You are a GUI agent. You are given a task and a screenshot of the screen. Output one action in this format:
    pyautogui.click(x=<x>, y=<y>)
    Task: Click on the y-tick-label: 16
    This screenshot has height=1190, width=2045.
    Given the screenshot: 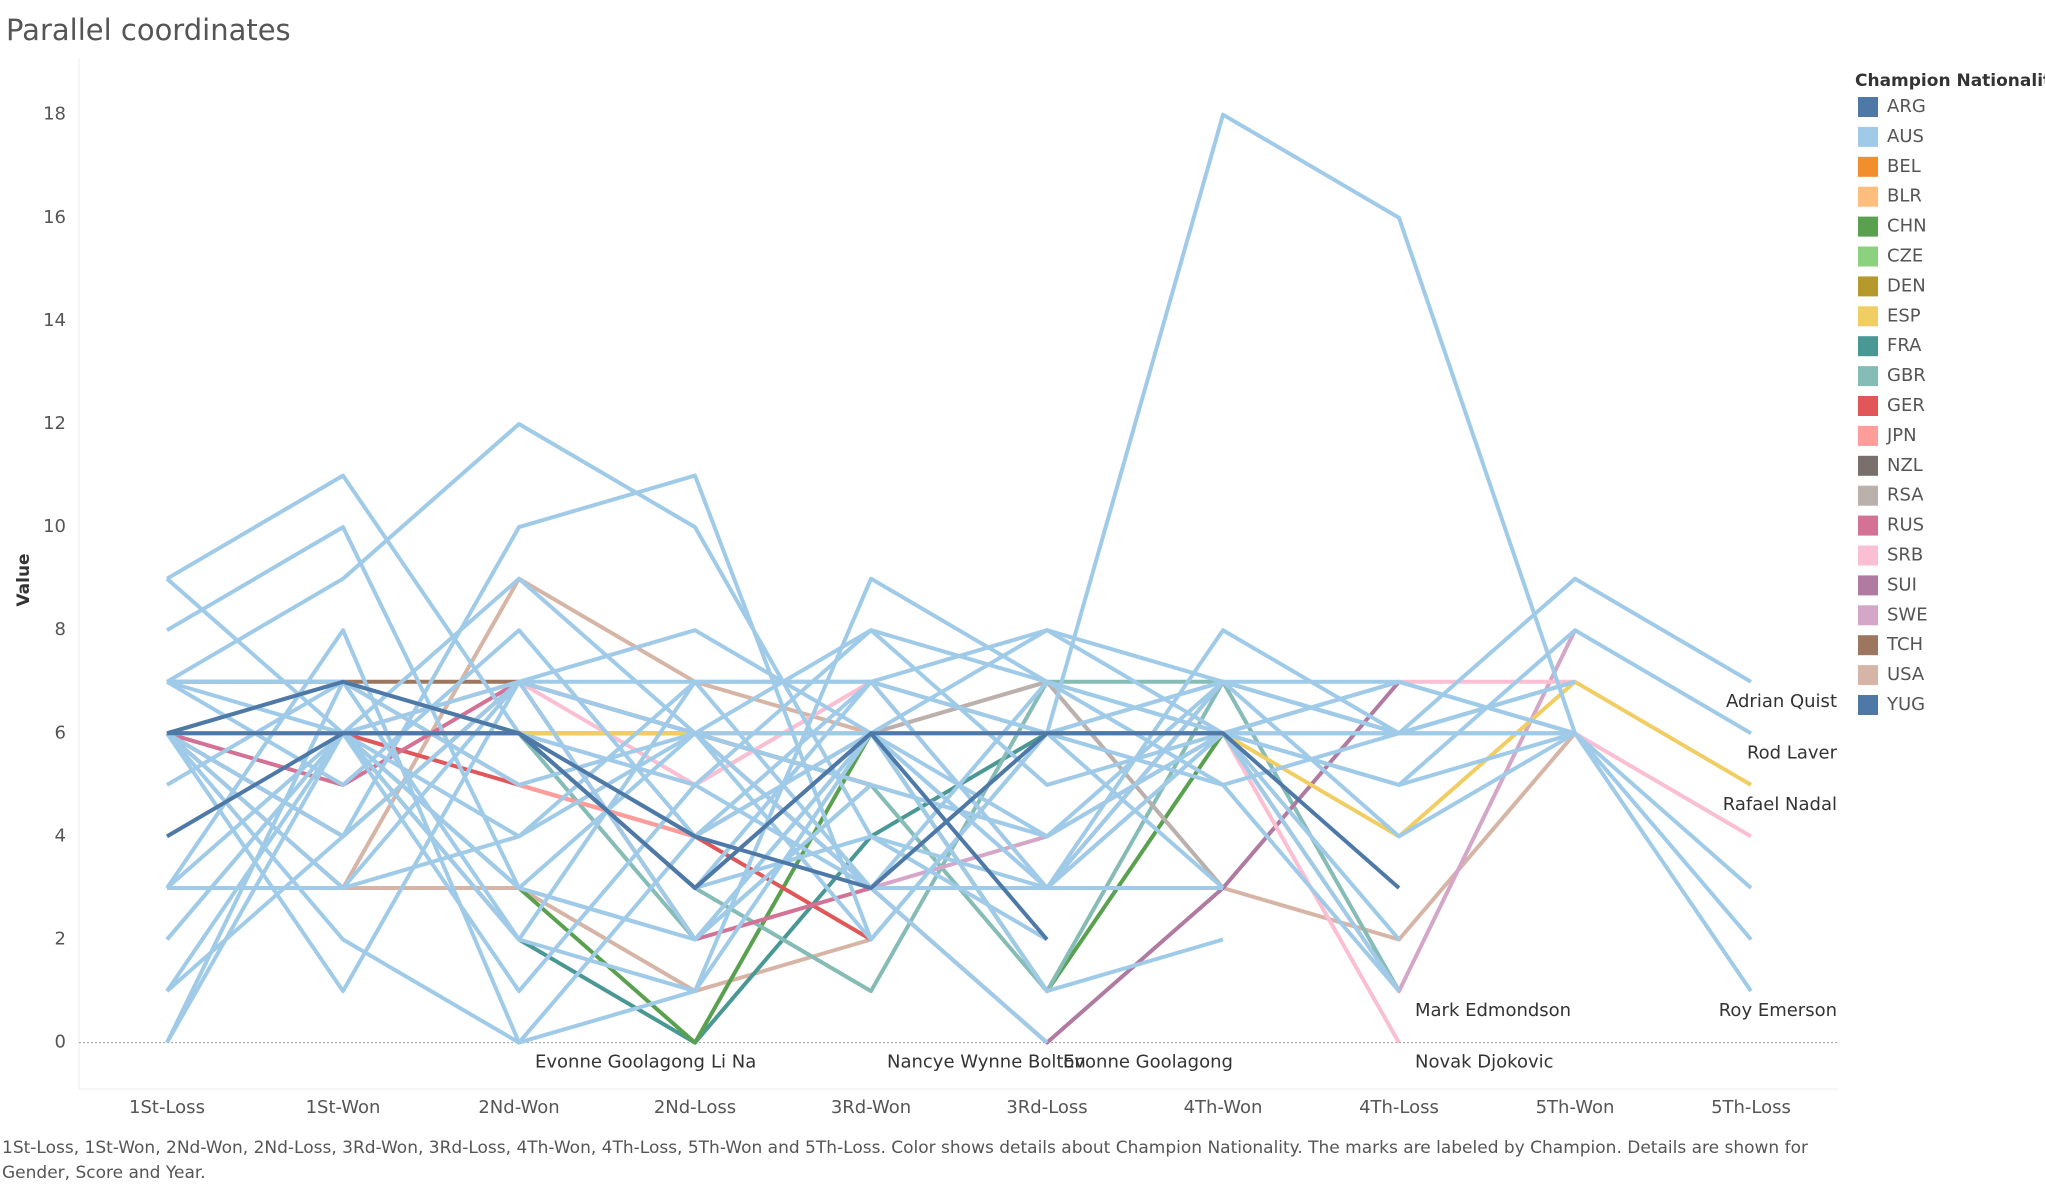 What is the action you would take?
    pyautogui.click(x=54, y=217)
    